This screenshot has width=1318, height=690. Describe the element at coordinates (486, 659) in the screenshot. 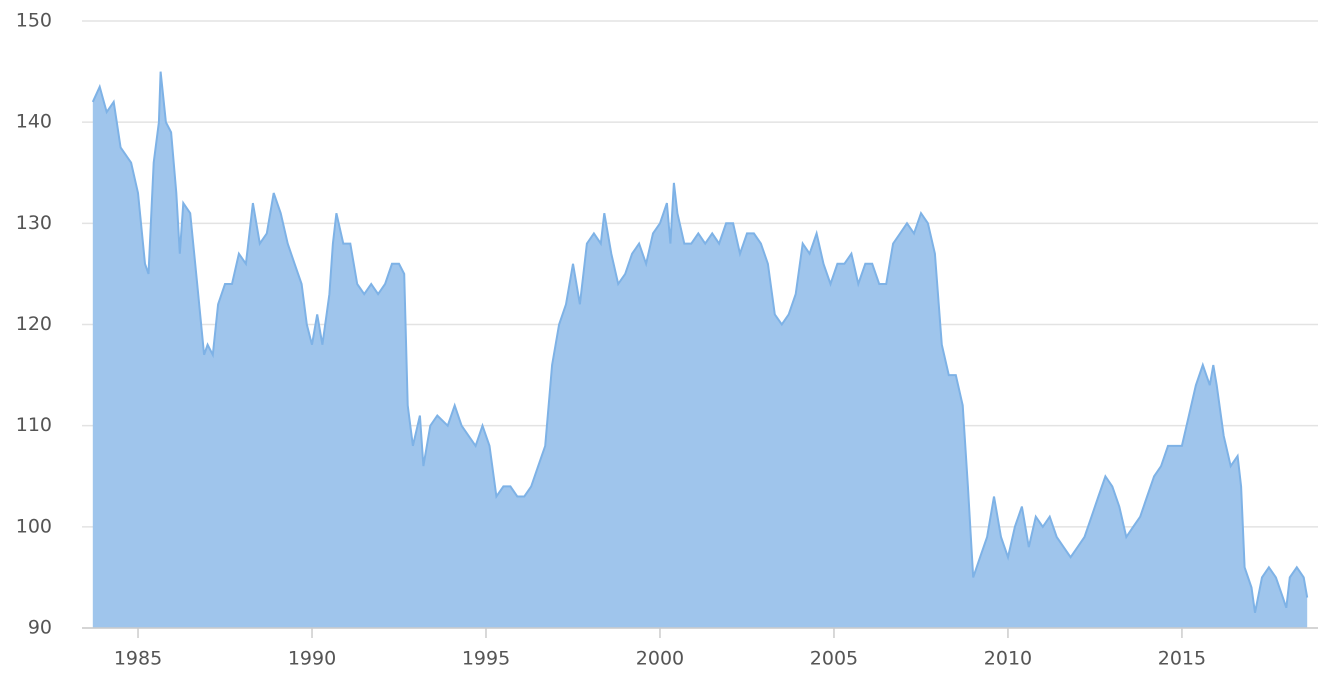

I see `x-tick-label: 1995` at that location.